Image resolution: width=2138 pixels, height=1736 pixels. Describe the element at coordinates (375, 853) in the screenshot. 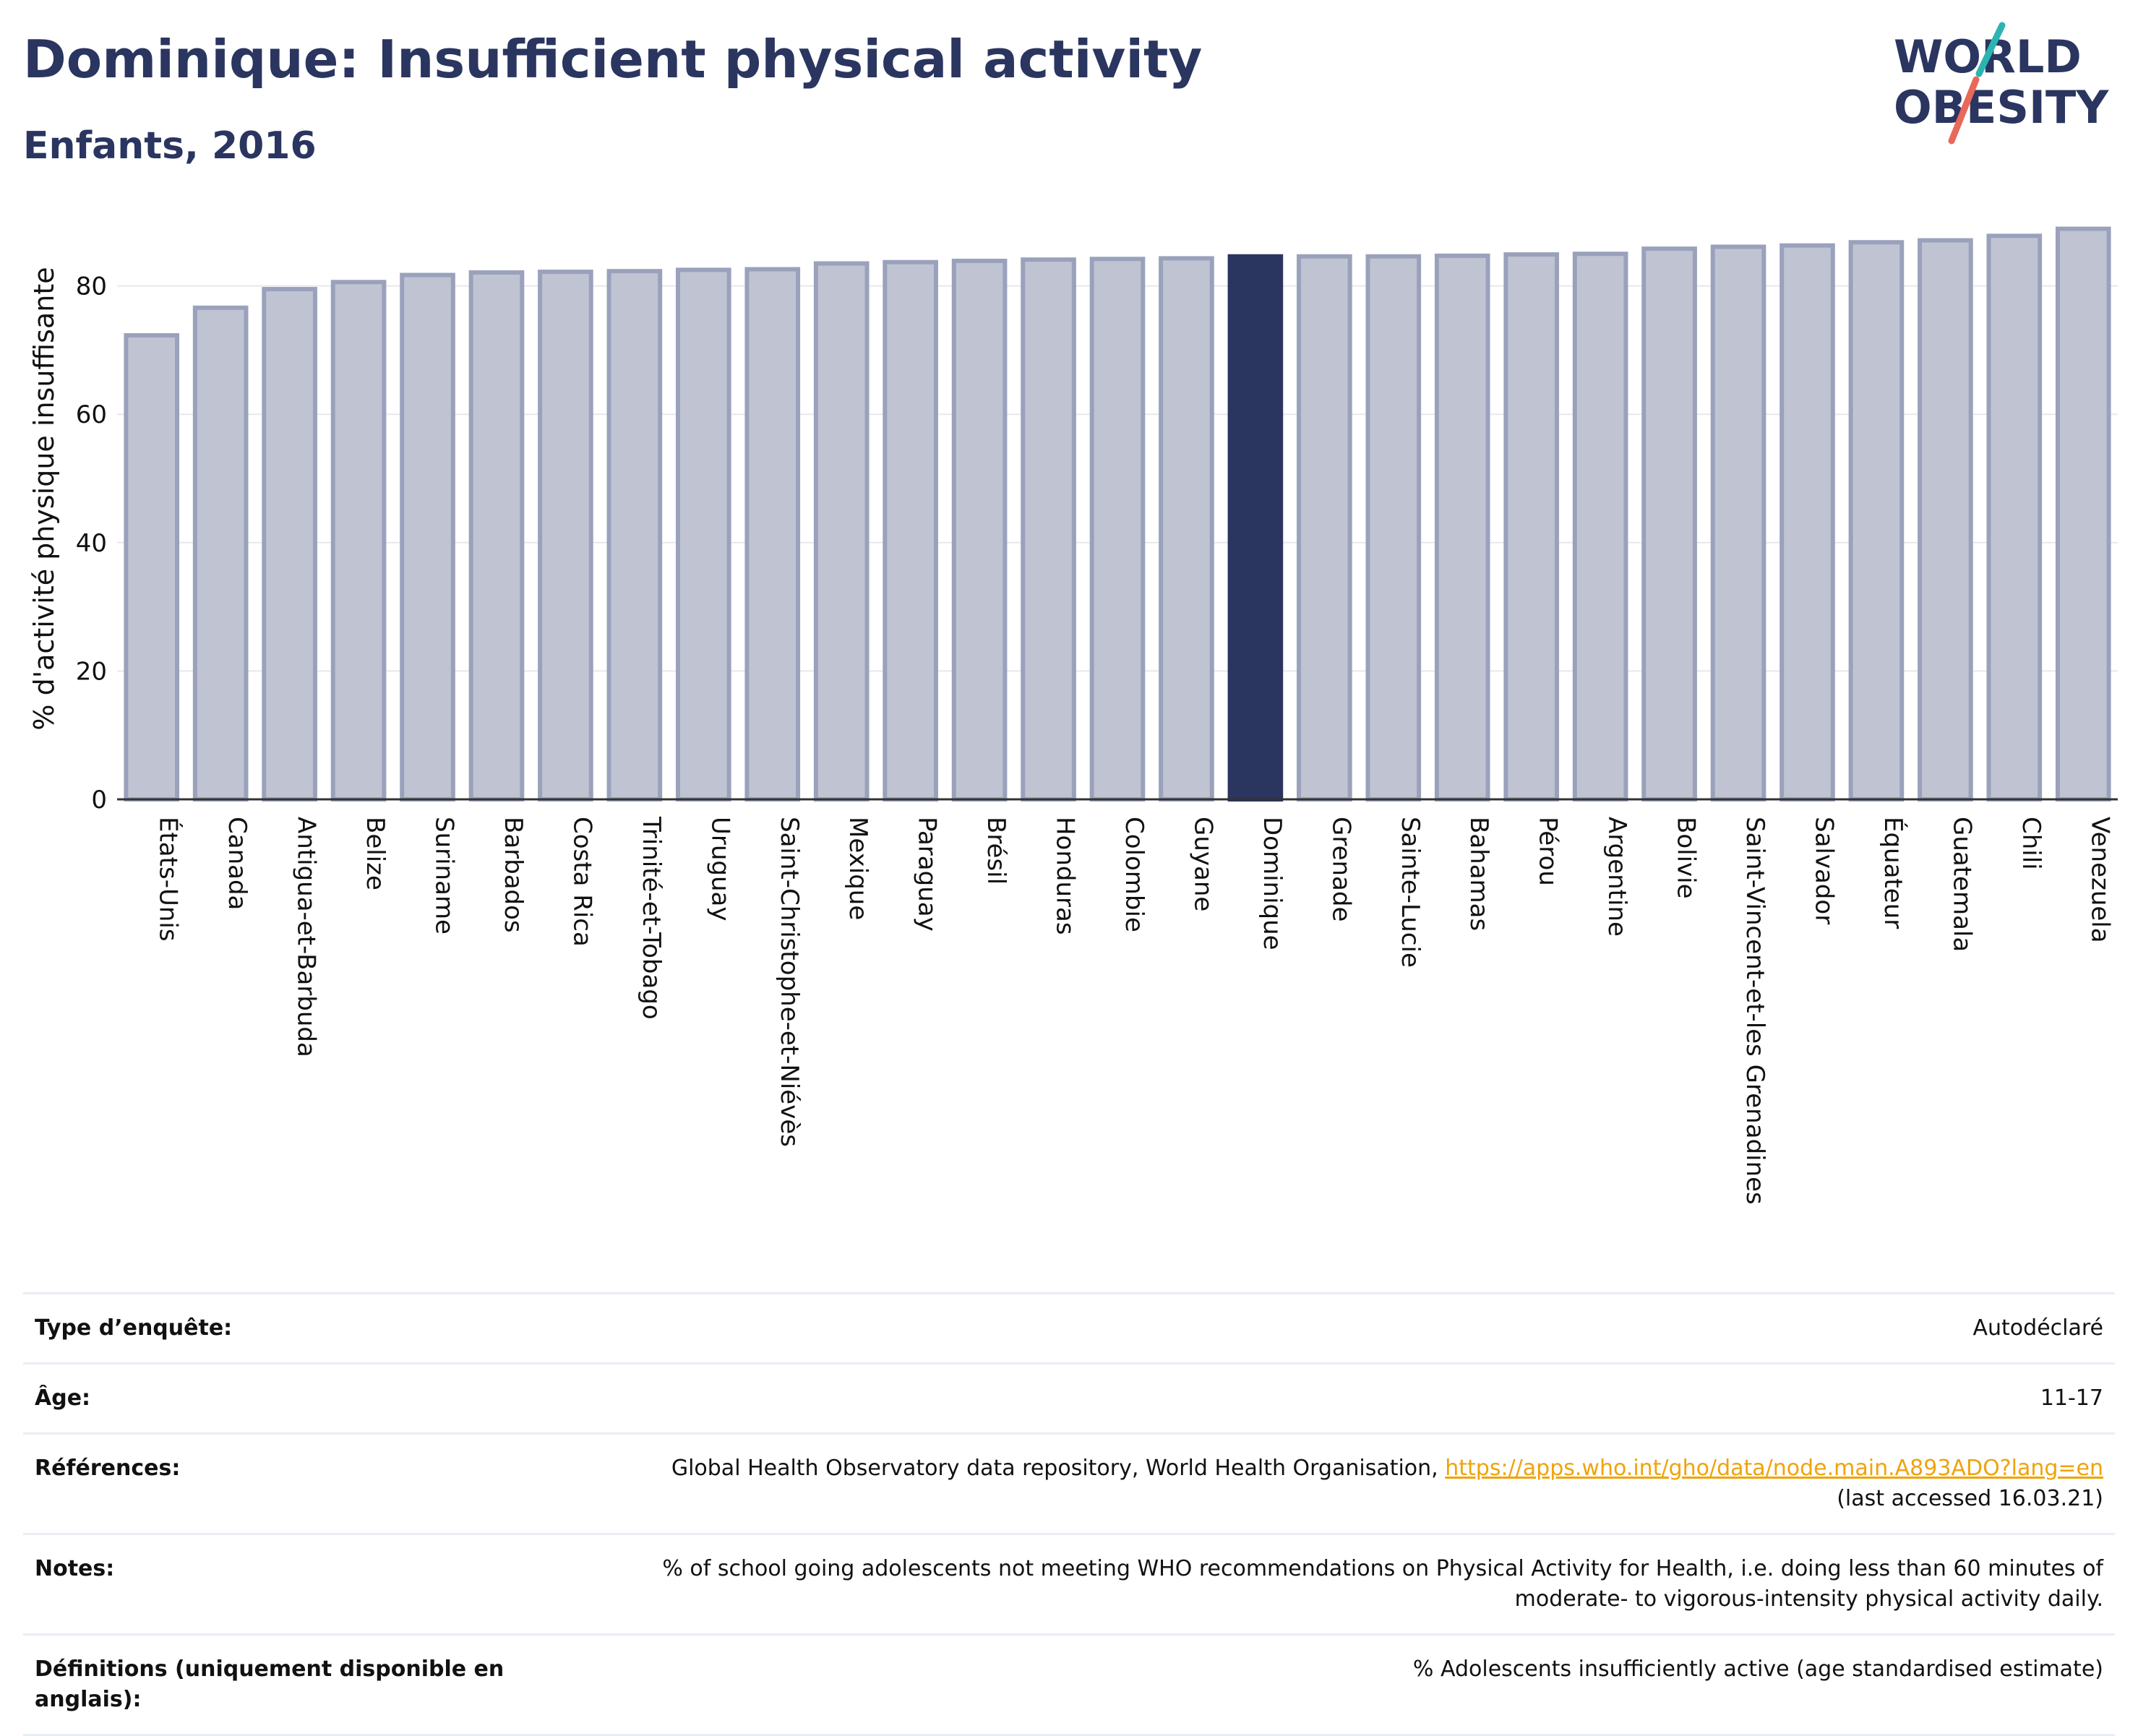

I see `x-tick-label: Belize` at that location.